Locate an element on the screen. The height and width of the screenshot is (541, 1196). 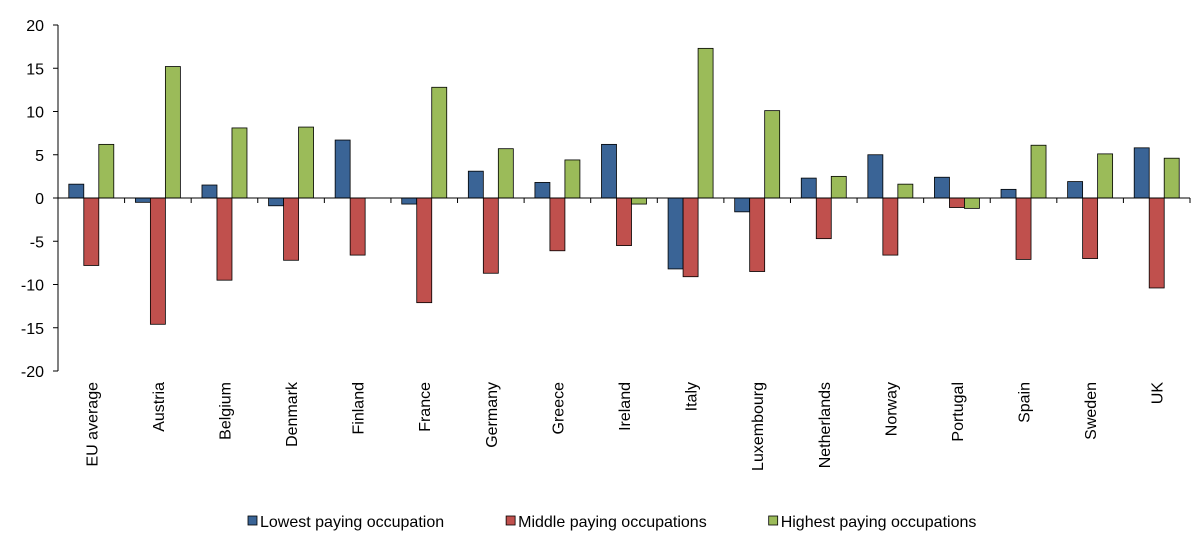
y-tick-label: 20 is located at coordinates (35, 26).